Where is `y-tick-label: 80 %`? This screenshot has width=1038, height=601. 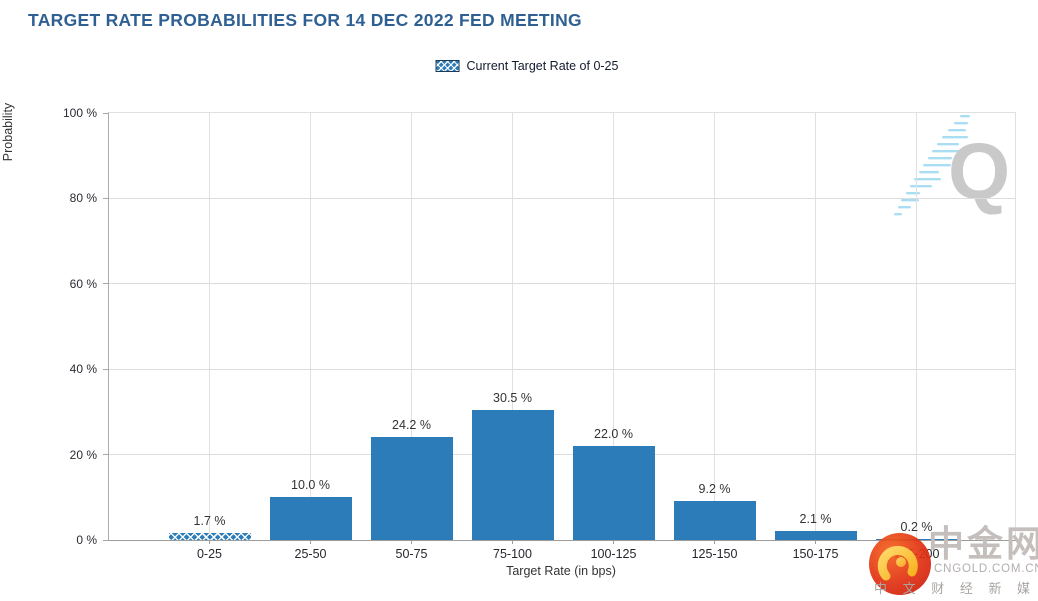 y-tick-label: 80 % is located at coordinates (83, 198).